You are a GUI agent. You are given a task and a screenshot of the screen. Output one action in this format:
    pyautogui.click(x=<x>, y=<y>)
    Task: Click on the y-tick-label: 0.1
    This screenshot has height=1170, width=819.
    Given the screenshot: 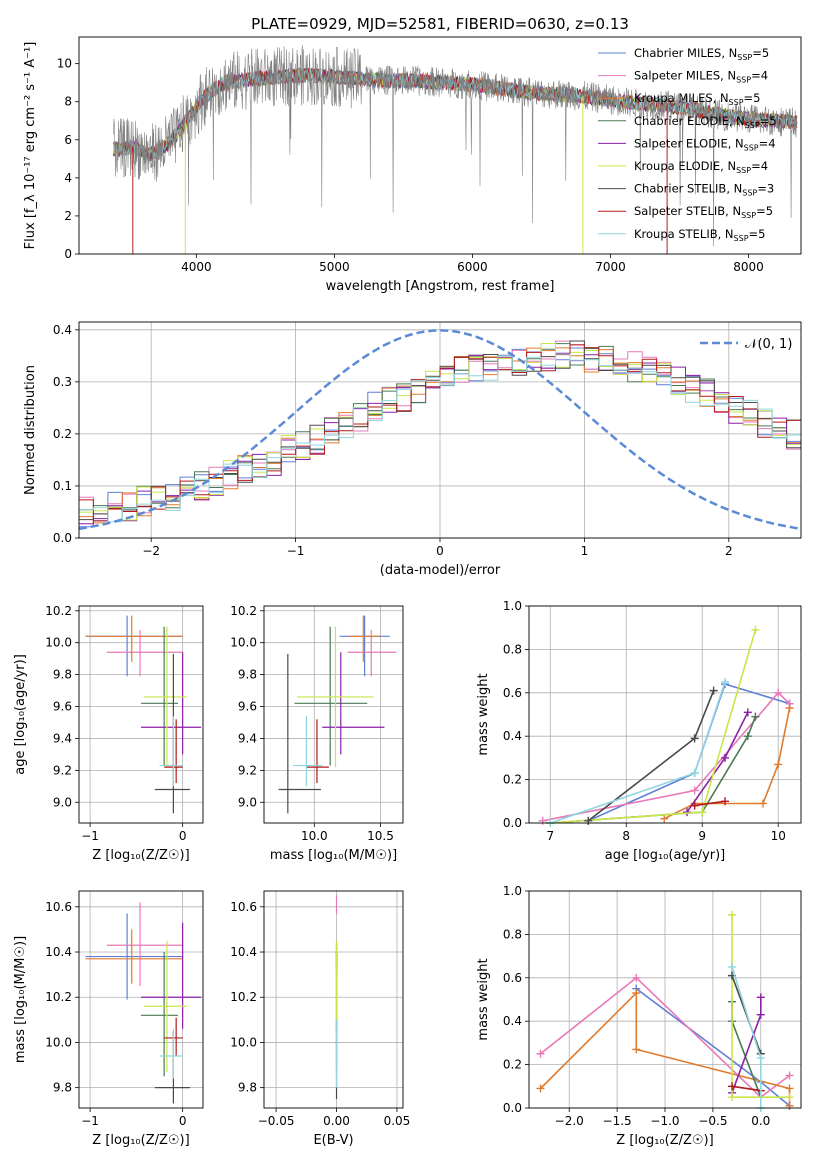 What is the action you would take?
    pyautogui.click(x=62, y=486)
    